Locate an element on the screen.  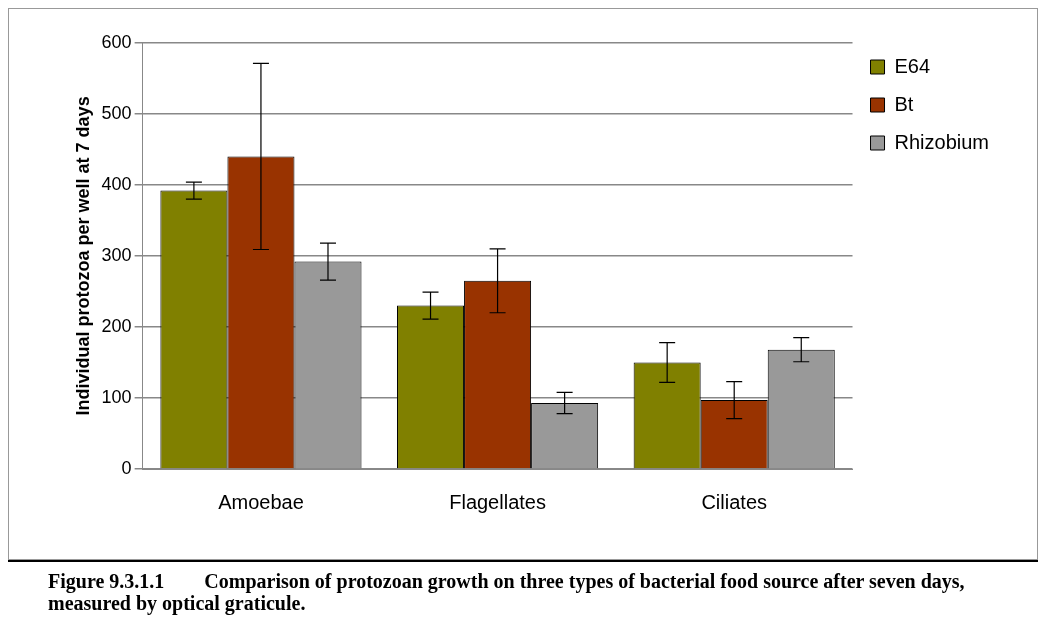
y-tick-label: 200 is located at coordinates (116, 325).